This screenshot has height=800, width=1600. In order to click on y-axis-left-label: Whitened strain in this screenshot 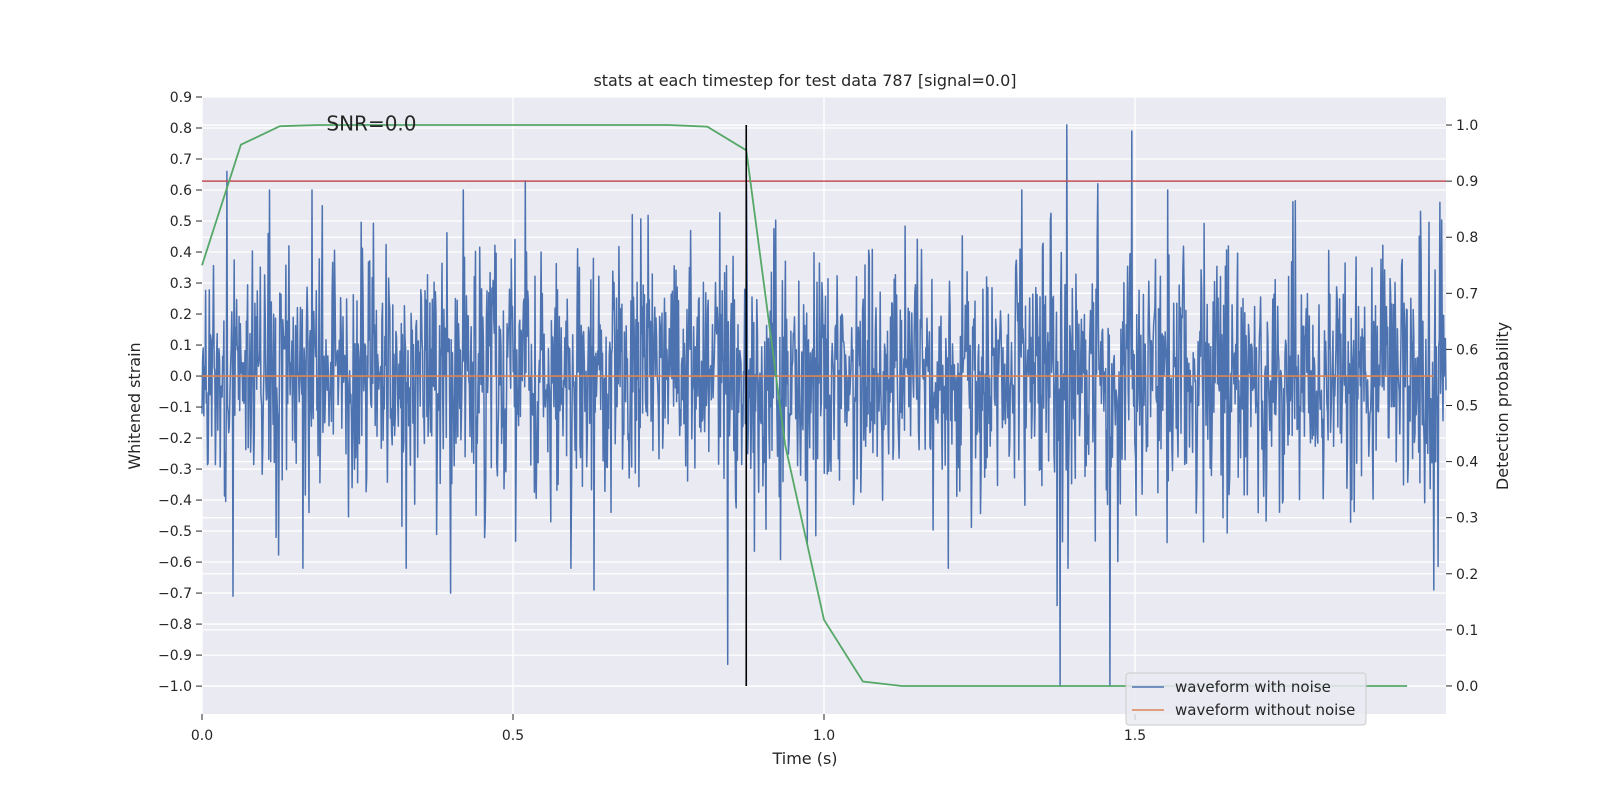, I will do `click(134, 405)`.